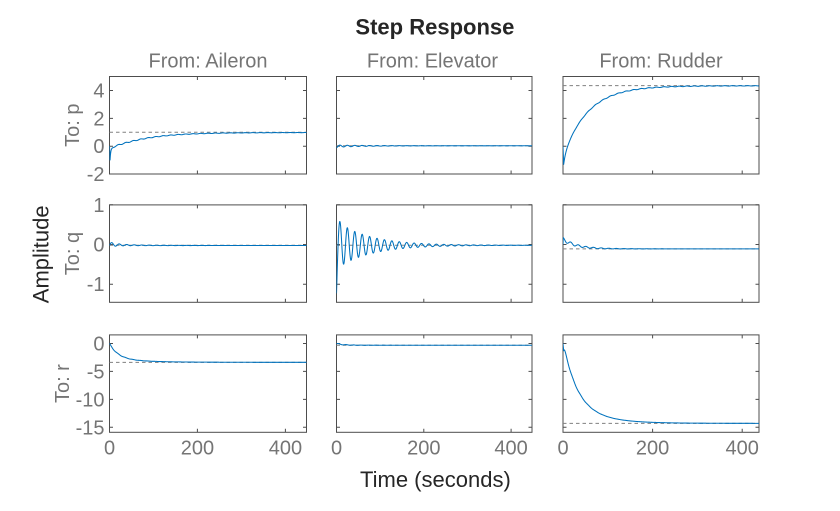 This screenshot has height=511, width=840. Describe the element at coordinates (63, 383) in the screenshot. I see `svg-text: To: r` at that location.